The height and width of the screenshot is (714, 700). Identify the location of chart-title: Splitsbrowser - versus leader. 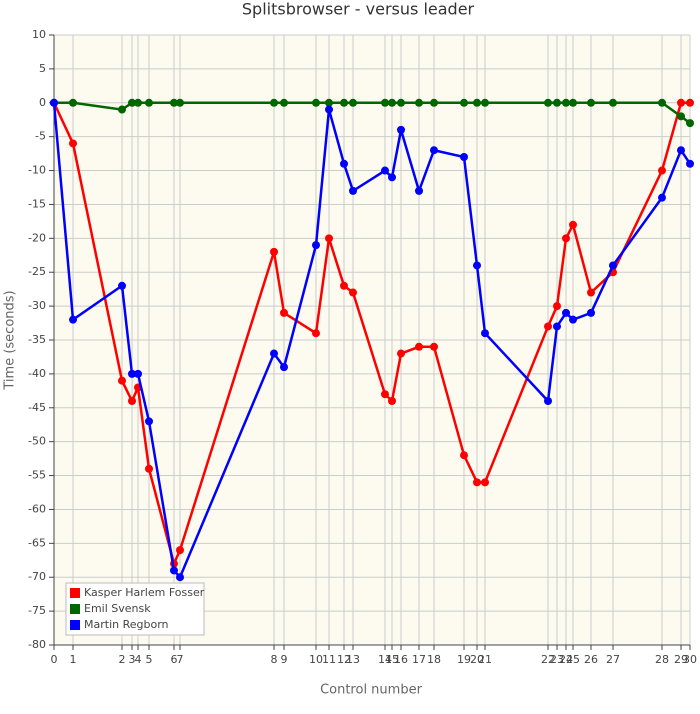
(358, 9).